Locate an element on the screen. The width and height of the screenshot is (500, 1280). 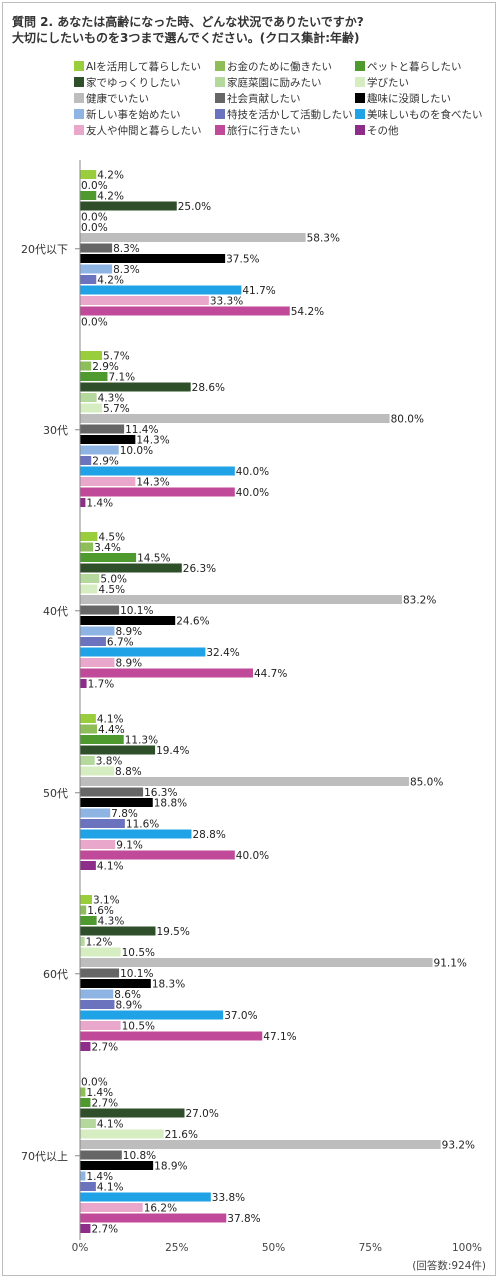
x-tick-label: 0% is located at coordinates (80, 1248).